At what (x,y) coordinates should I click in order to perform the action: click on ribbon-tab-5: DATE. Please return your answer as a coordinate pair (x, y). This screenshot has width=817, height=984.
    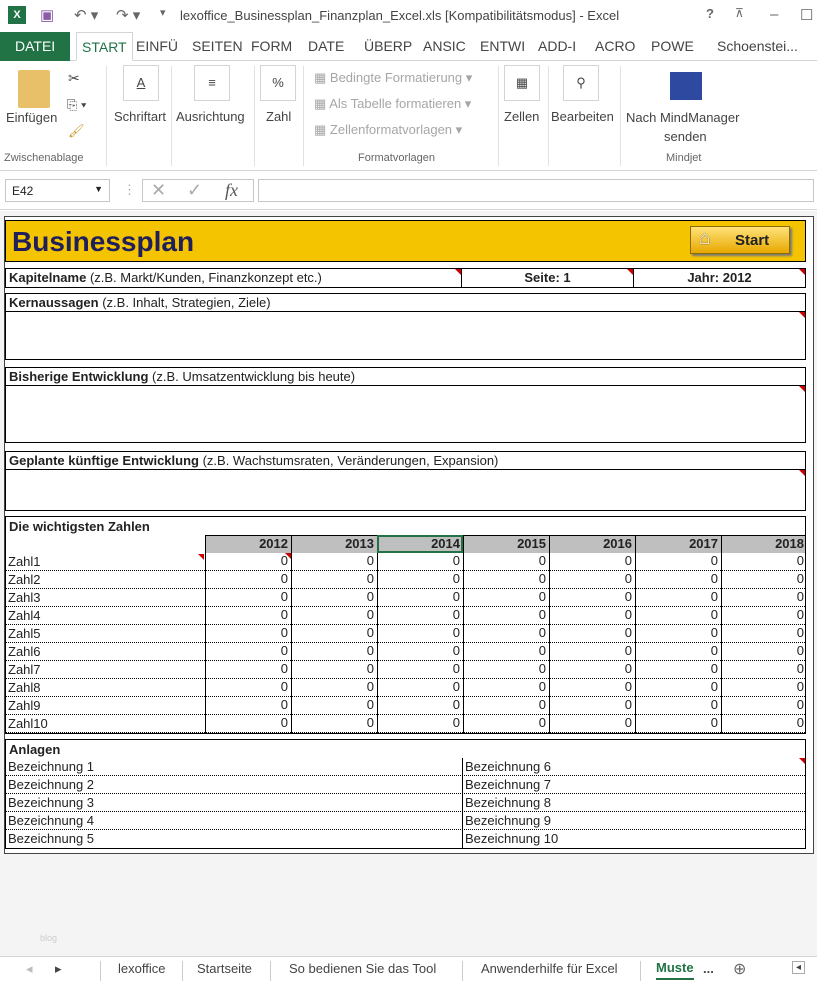
    Looking at the image, I should click on (326, 46).